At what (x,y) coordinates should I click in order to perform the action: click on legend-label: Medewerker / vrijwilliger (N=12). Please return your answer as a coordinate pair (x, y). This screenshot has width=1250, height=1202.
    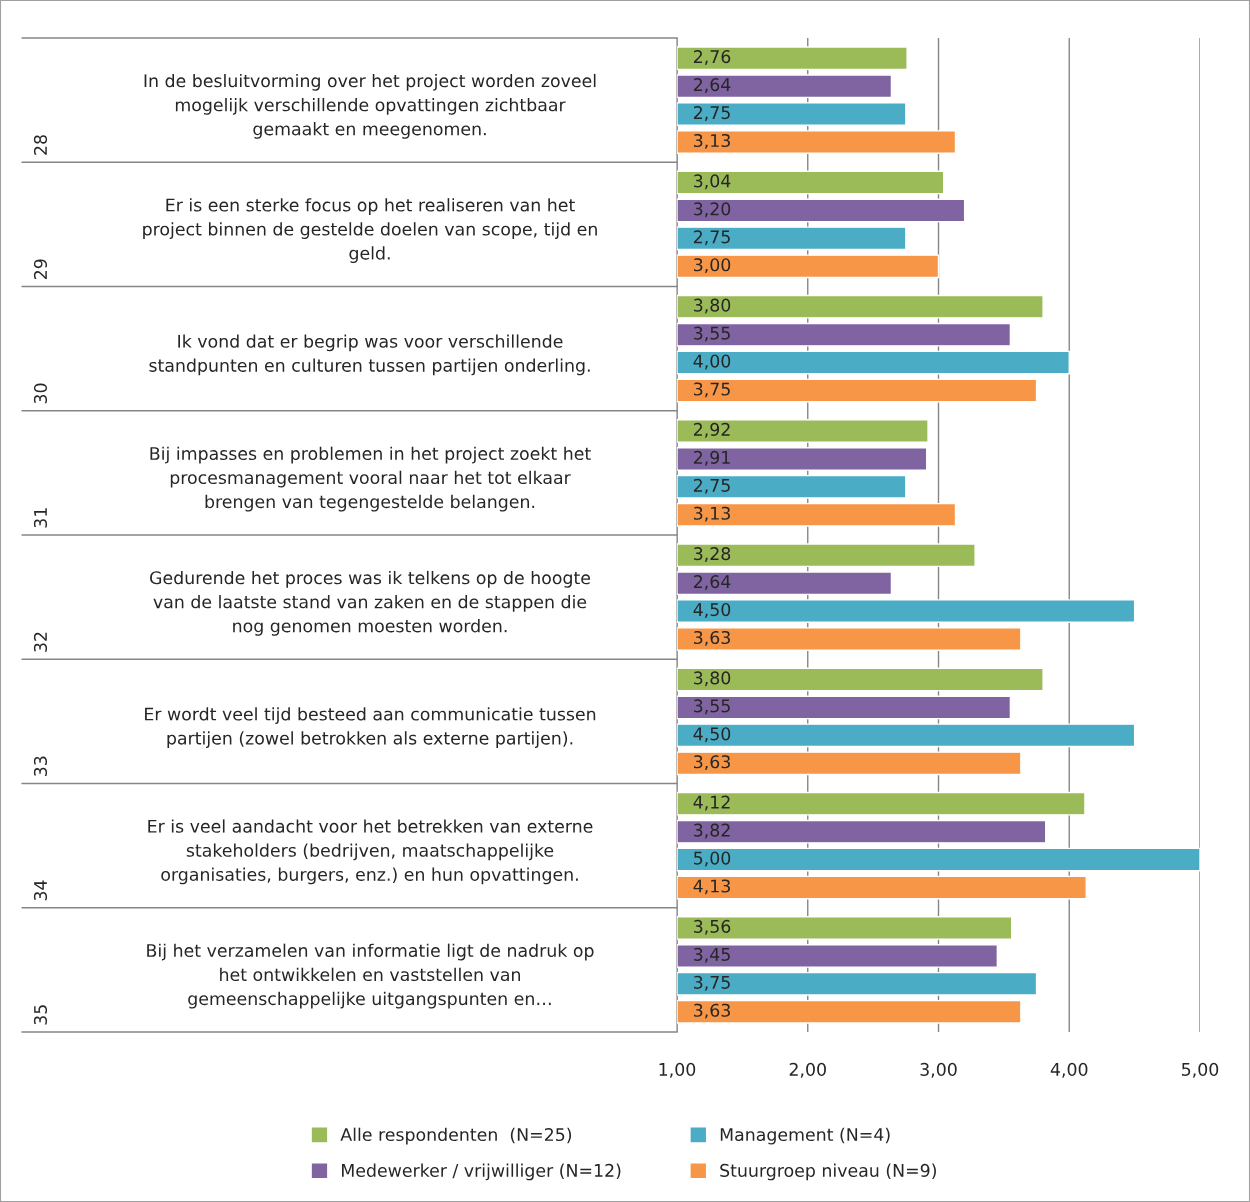
    Looking at the image, I should click on (481, 1172).